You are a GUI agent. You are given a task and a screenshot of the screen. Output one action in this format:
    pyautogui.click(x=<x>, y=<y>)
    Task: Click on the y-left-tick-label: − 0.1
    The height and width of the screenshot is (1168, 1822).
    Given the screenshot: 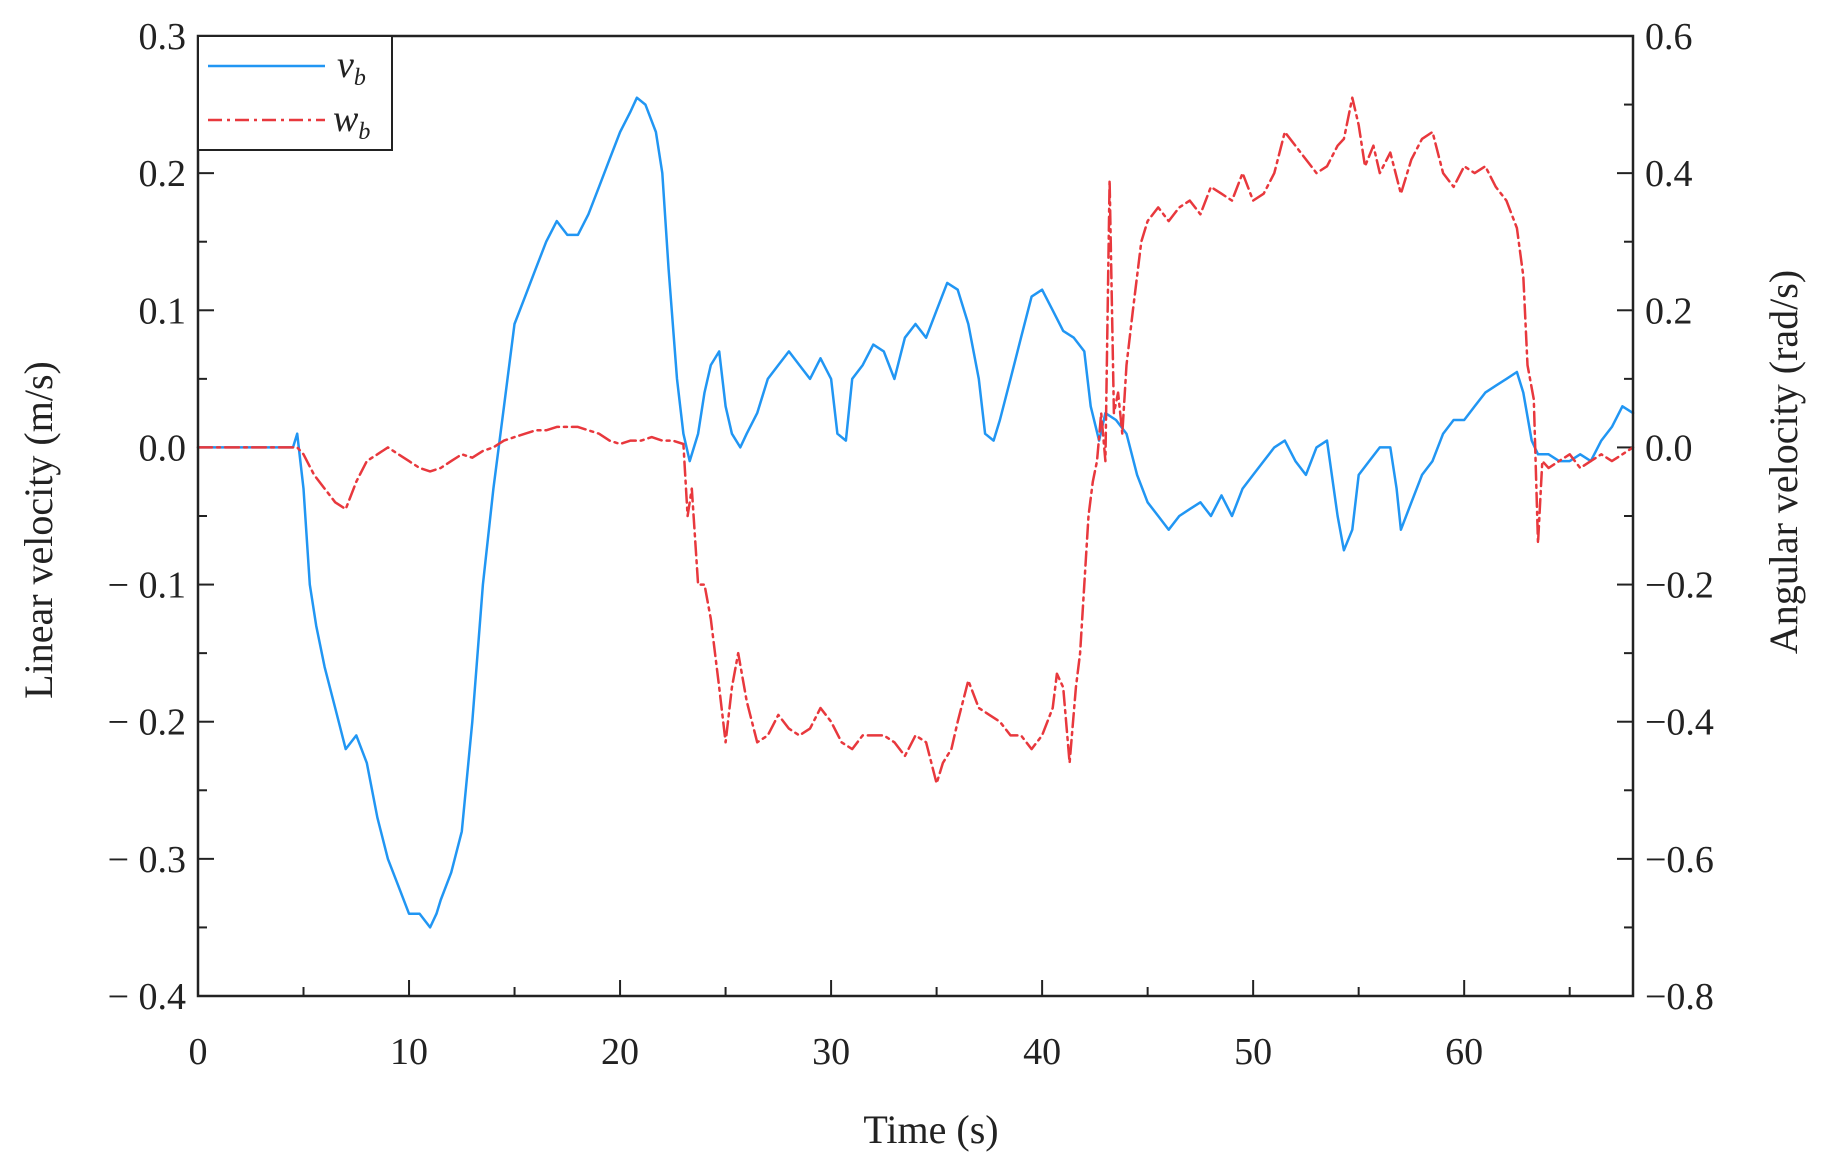 What is the action you would take?
    pyautogui.click(x=147, y=586)
    